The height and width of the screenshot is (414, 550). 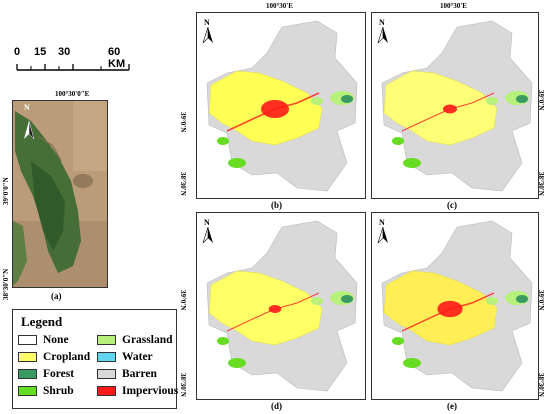 I want to click on legend-item-water: Water, so click(x=125, y=357).